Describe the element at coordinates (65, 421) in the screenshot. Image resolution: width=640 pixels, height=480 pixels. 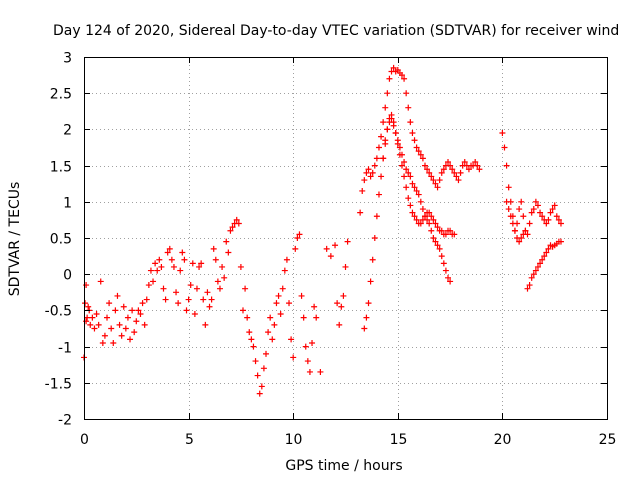
I see `y-tick-label: -2` at that location.